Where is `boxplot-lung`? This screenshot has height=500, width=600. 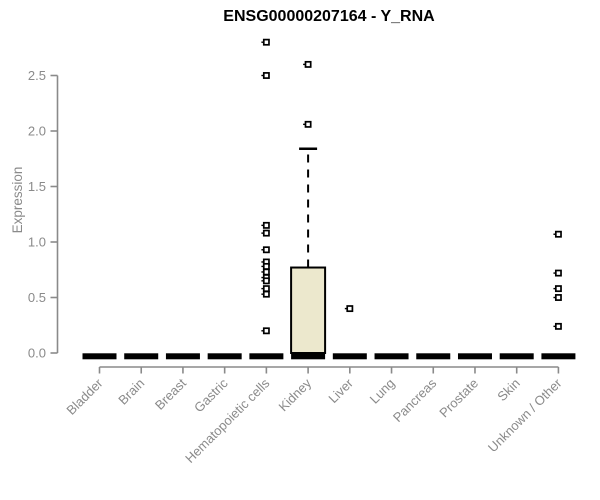 boxplot-lung is located at coordinates (391, 356).